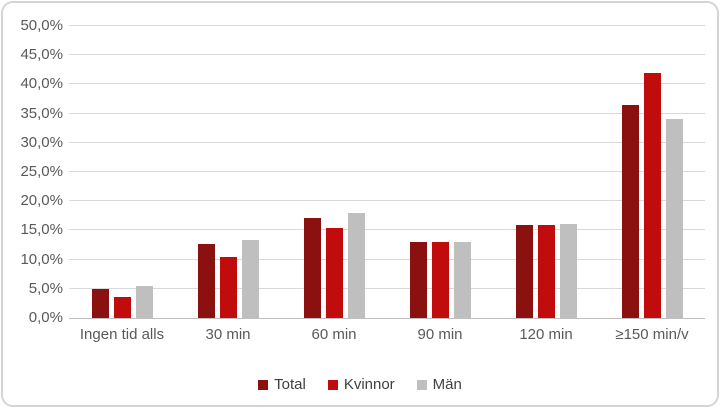 The image size is (720, 408). What do you see at coordinates (546, 334) in the screenshot?
I see `x-category-label: 120 min` at bounding box center [546, 334].